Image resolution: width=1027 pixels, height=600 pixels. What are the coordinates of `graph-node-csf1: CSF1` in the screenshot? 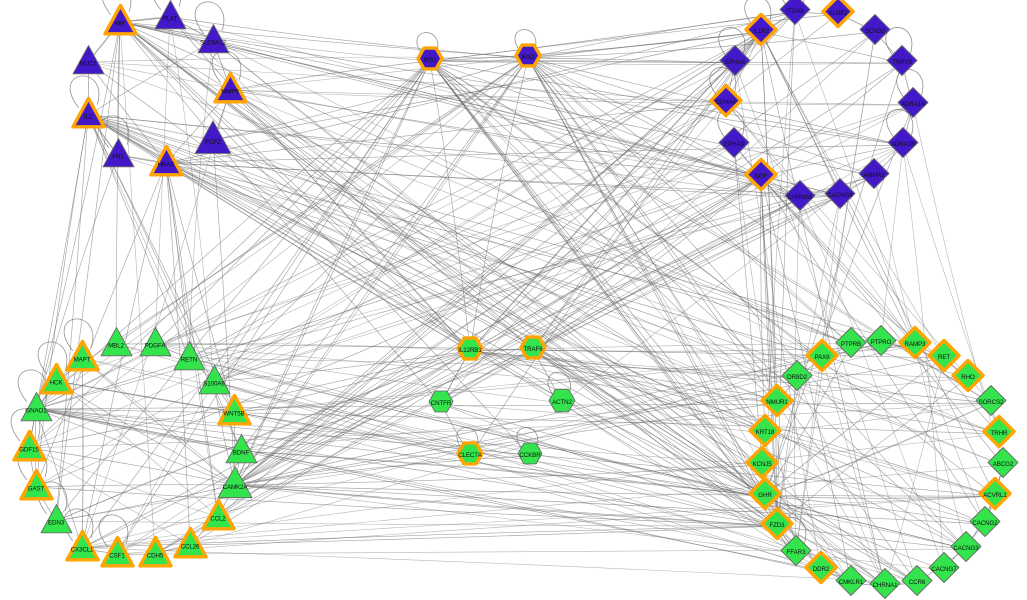 It's located at (117, 554).